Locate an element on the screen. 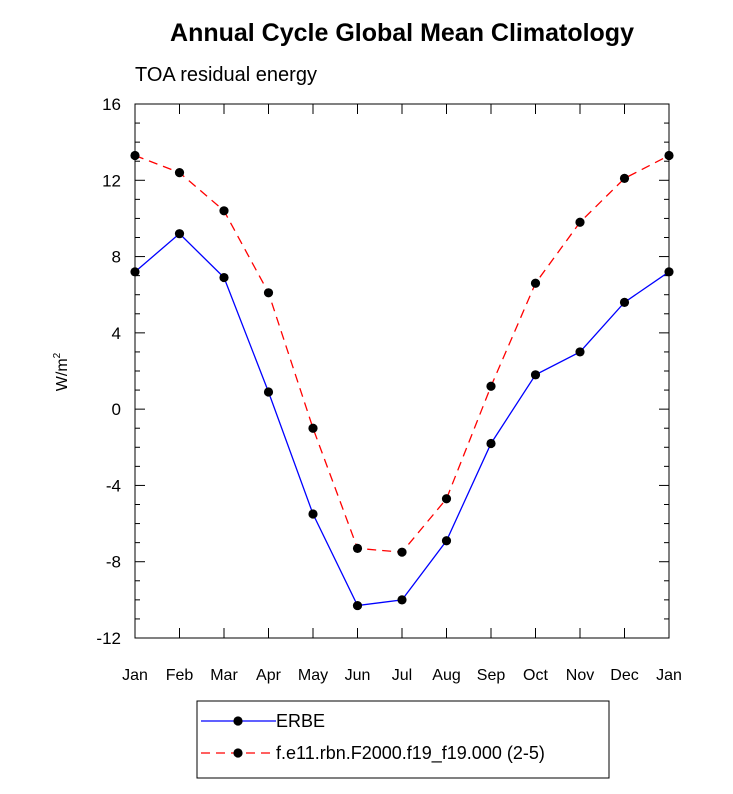 The image size is (733, 794). y-axis-label-text: W/m is located at coordinates (62, 374).